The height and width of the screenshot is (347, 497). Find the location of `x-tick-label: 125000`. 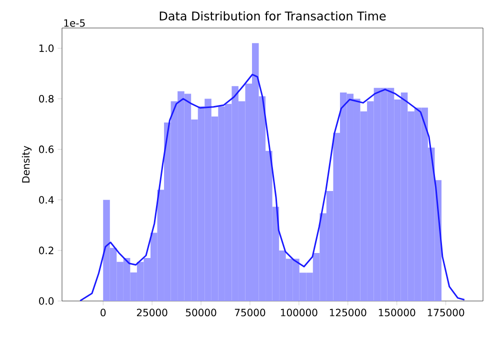

x-tick-label: 125000 is located at coordinates (348, 312).